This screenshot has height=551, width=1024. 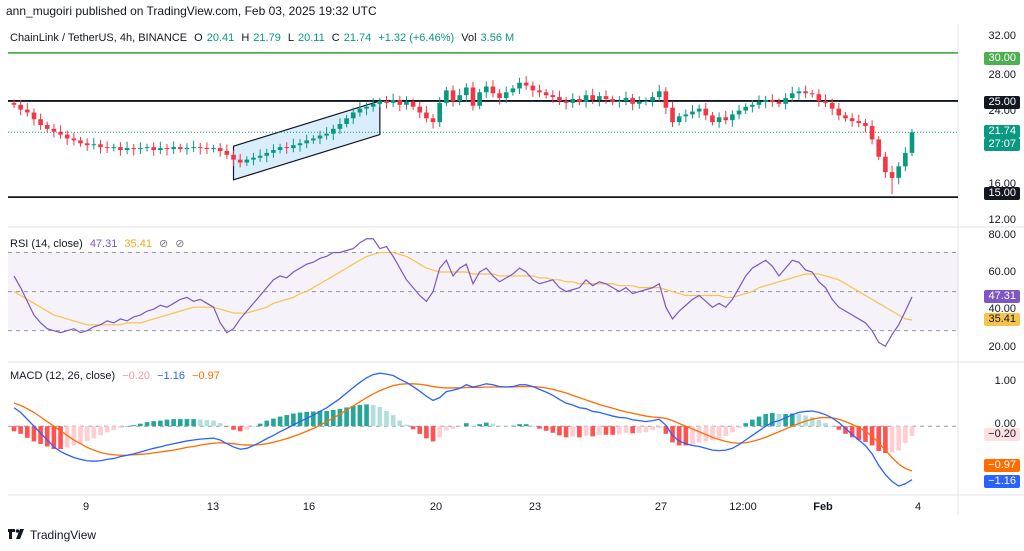 What do you see at coordinates (103, 244) in the screenshot?
I see `rsi-value: 47.31` at bounding box center [103, 244].